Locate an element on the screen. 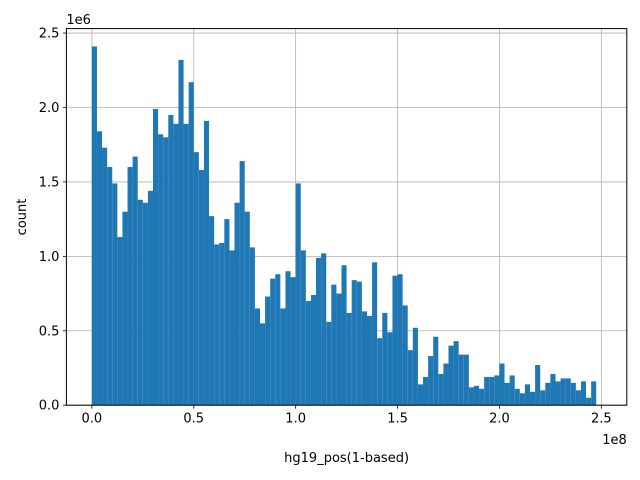 The height and width of the screenshot is (480, 640). y-tick-label: 1.5 is located at coordinates (49, 182).